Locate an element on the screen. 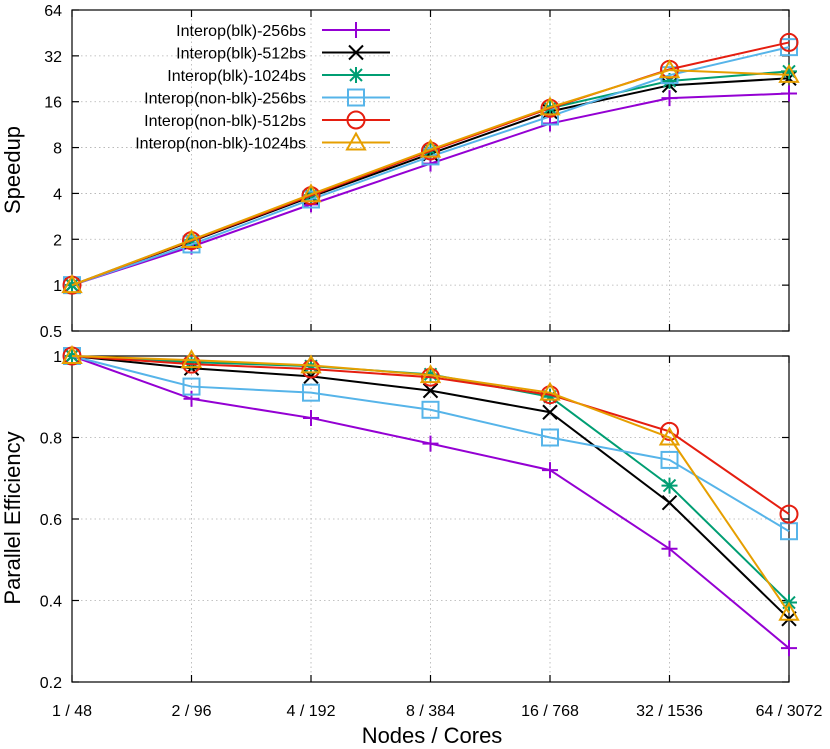 Image resolution: width=830 pixels, height=749 pixels. efficiency-ytick-label: 0.2 is located at coordinates (51, 683).